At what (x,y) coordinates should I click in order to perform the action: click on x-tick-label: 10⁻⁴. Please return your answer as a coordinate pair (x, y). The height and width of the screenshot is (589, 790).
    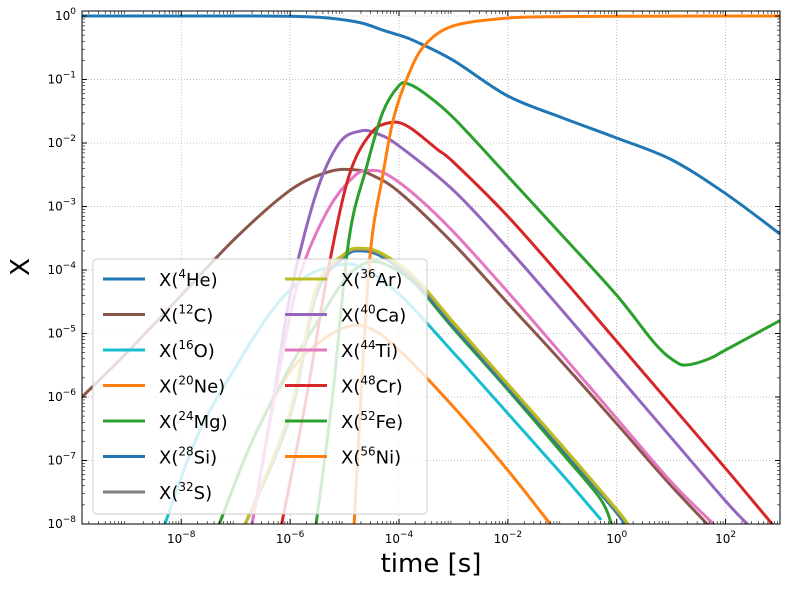
    Looking at the image, I should click on (399, 538).